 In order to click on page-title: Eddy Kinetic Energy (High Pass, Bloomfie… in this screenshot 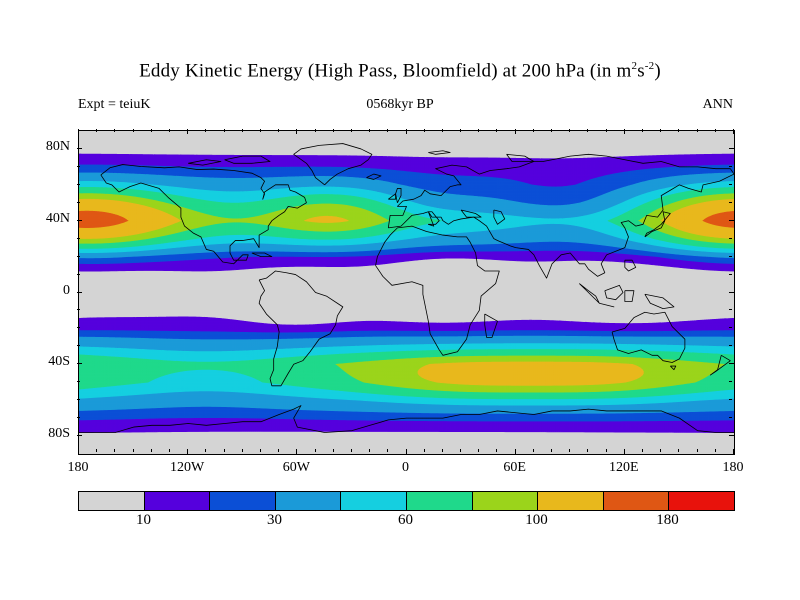, I will do `click(400, 71)`.